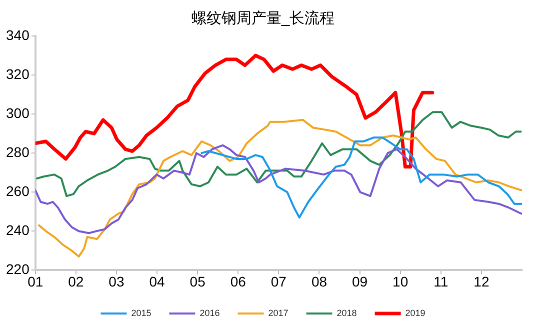  I want to click on x-tick-label: 10, so click(400, 281).